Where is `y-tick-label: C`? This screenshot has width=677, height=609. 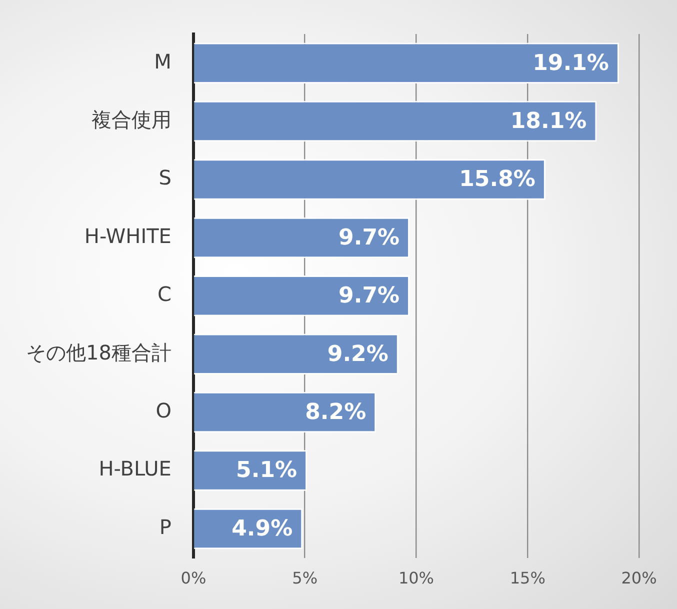
y-tick-label: C is located at coordinates (164, 294).